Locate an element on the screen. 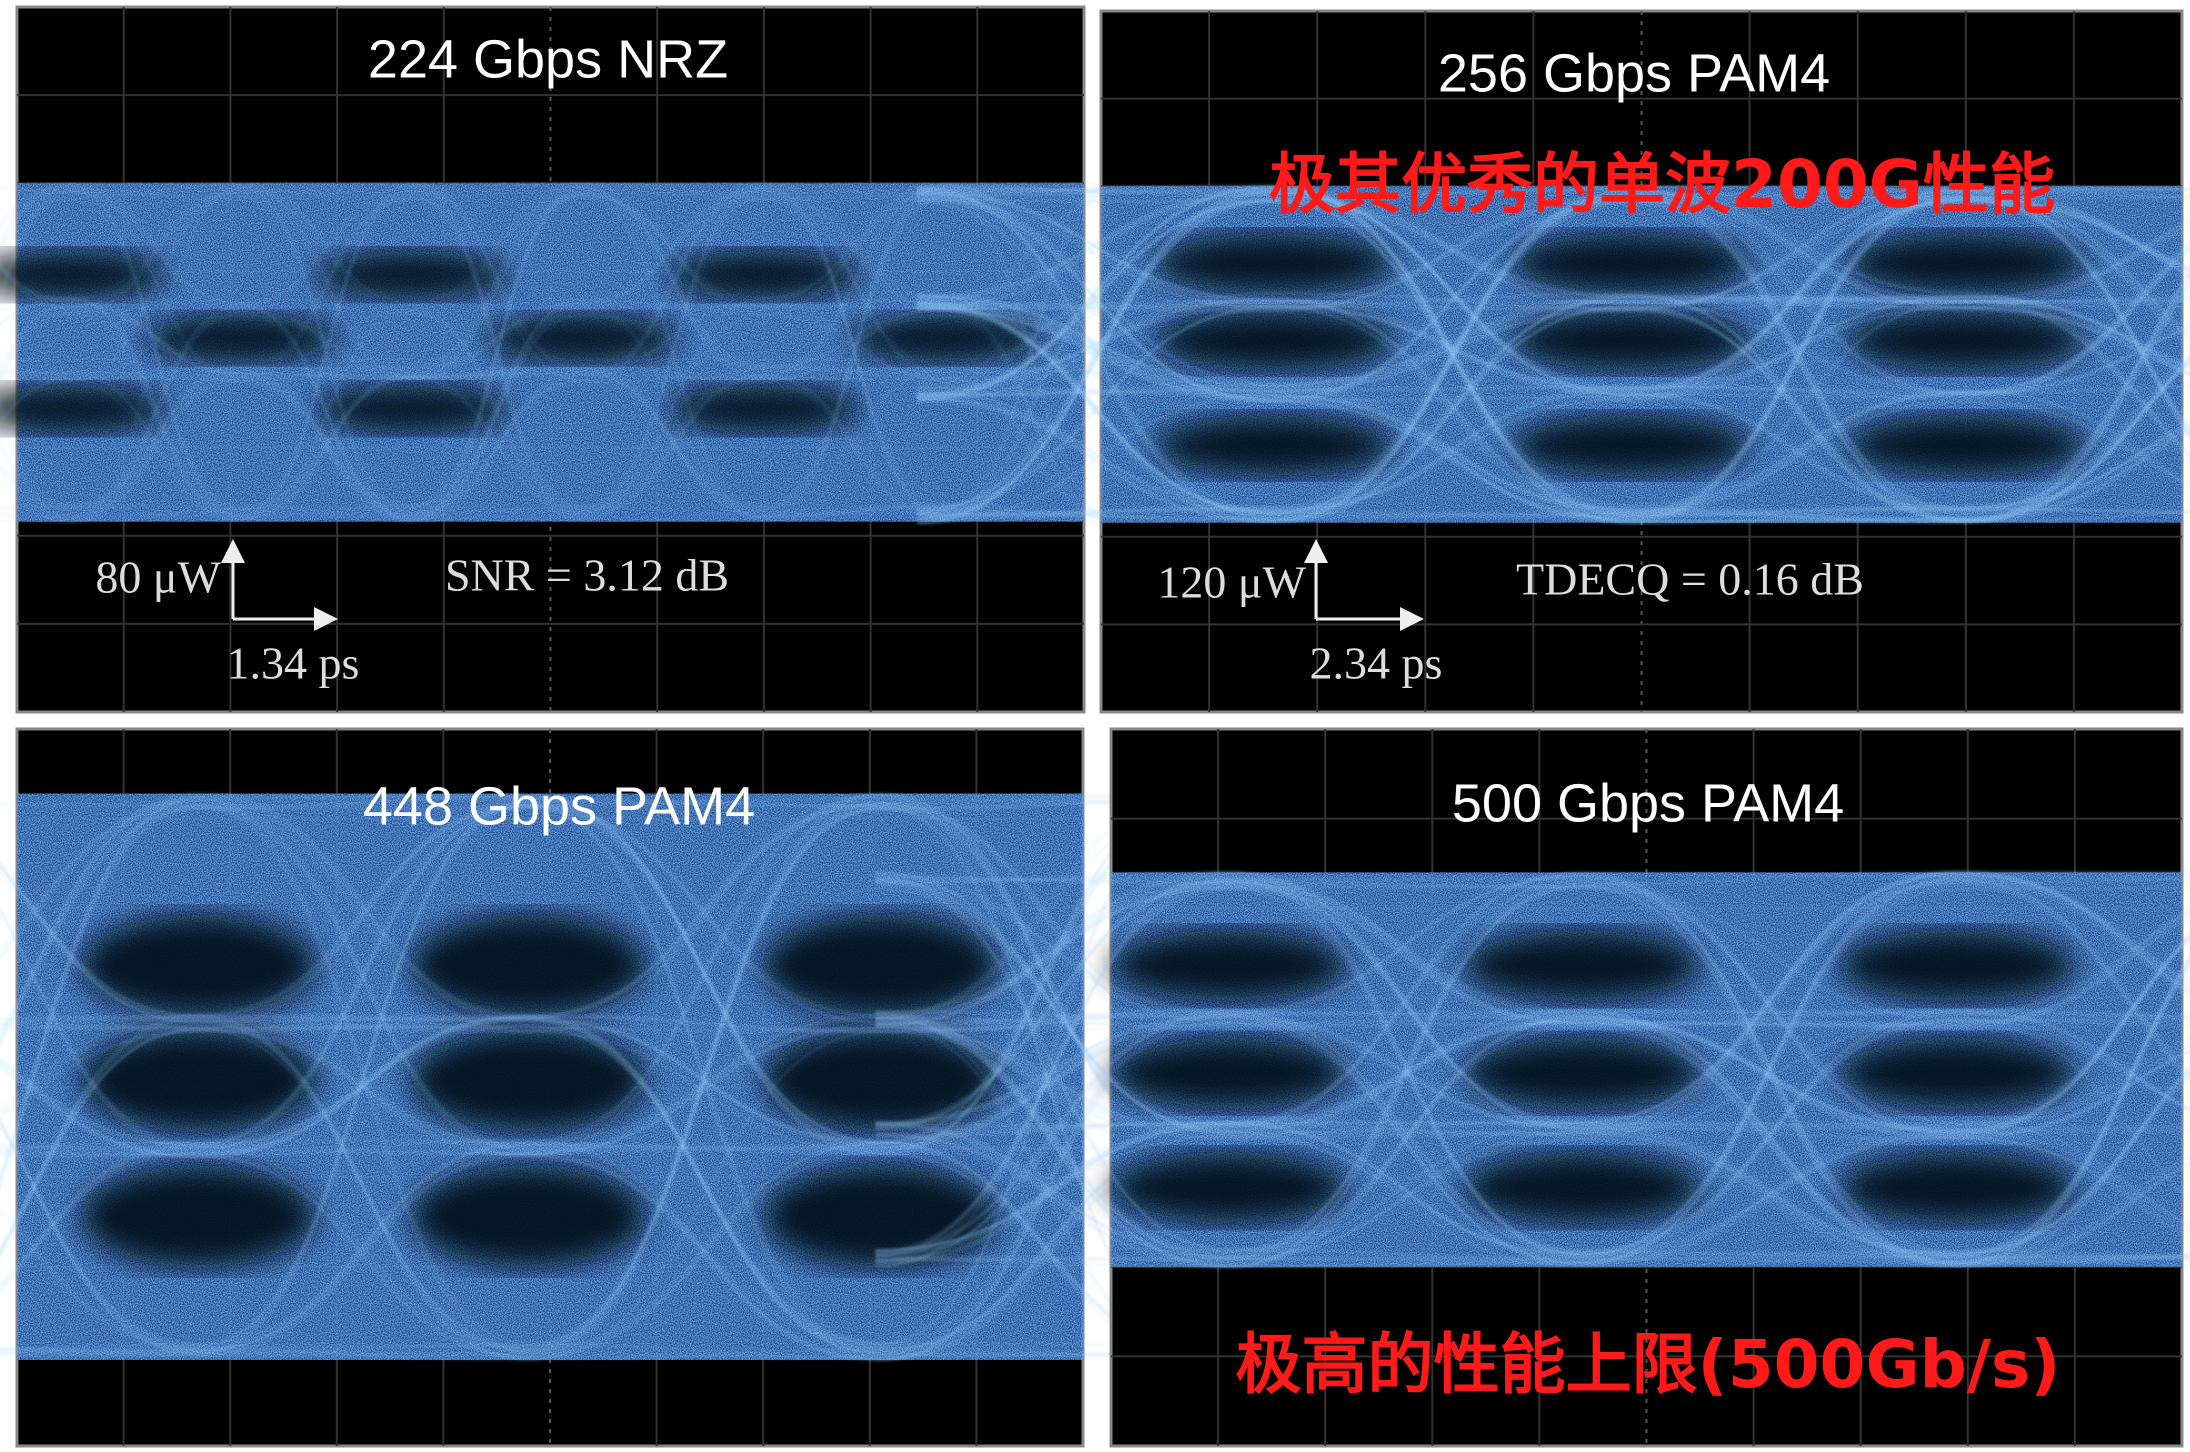 This screenshot has width=2190, height=1452. metric-label: TDECQ = 0.16 dB is located at coordinates (1690, 579).